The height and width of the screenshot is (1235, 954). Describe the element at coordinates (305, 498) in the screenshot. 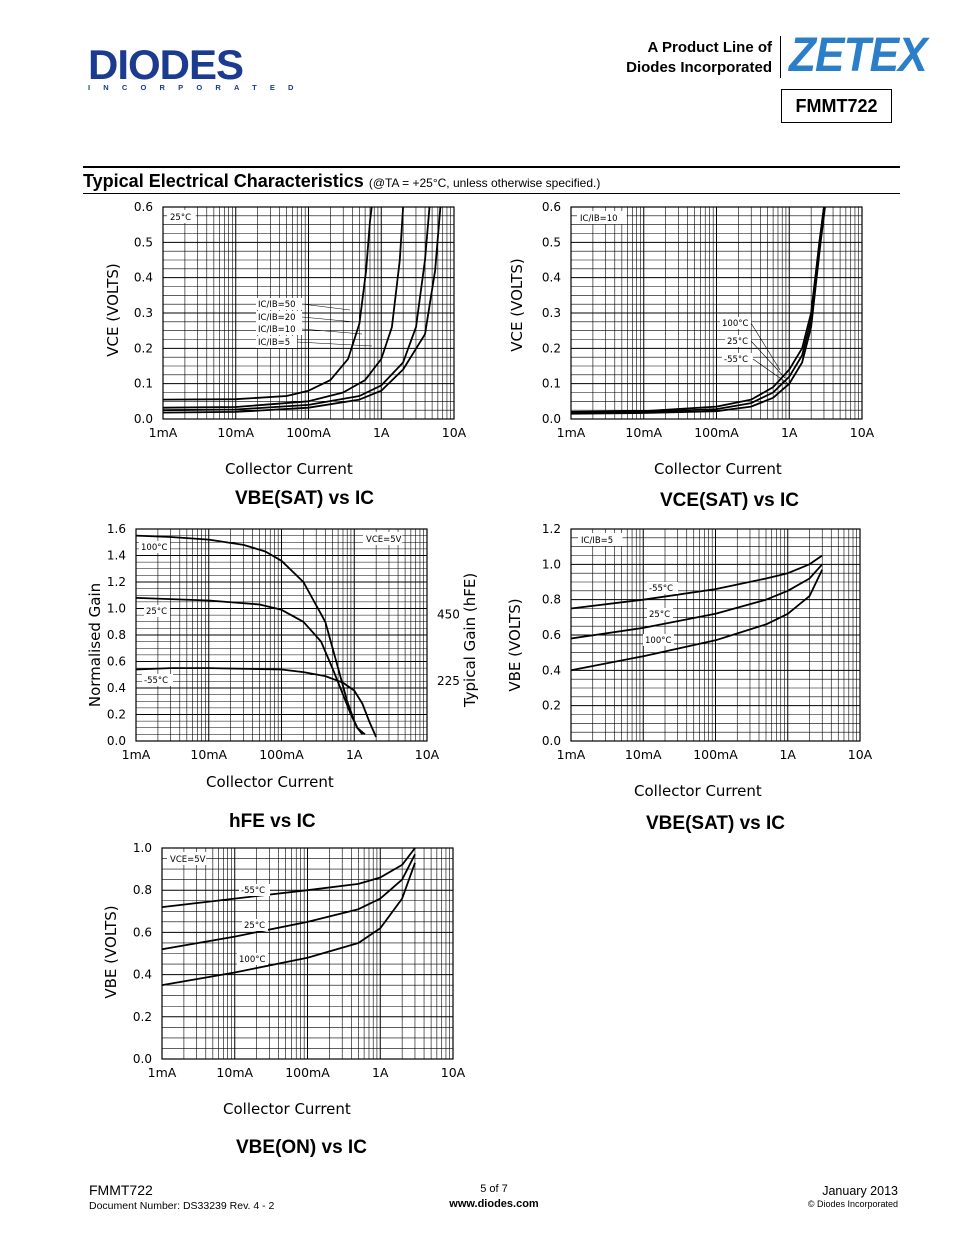

I see `chart1-title: VBE(SAT) vs IC` at that location.